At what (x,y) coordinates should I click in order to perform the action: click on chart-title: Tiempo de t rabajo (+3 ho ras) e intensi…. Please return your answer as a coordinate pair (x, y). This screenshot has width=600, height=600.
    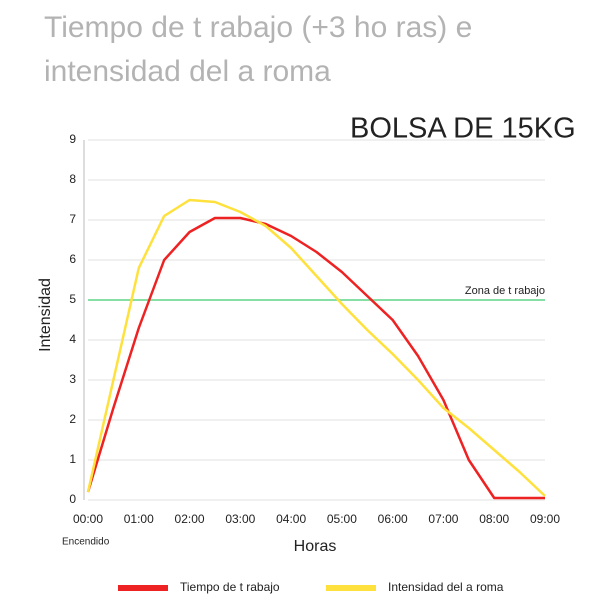
    Looking at the image, I should click on (258, 49).